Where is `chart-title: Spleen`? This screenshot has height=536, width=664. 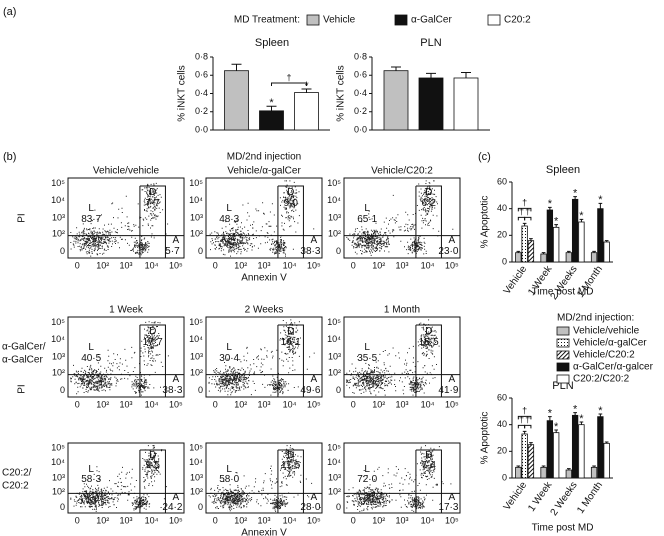 chart-title: Spleen is located at coordinates (272, 43).